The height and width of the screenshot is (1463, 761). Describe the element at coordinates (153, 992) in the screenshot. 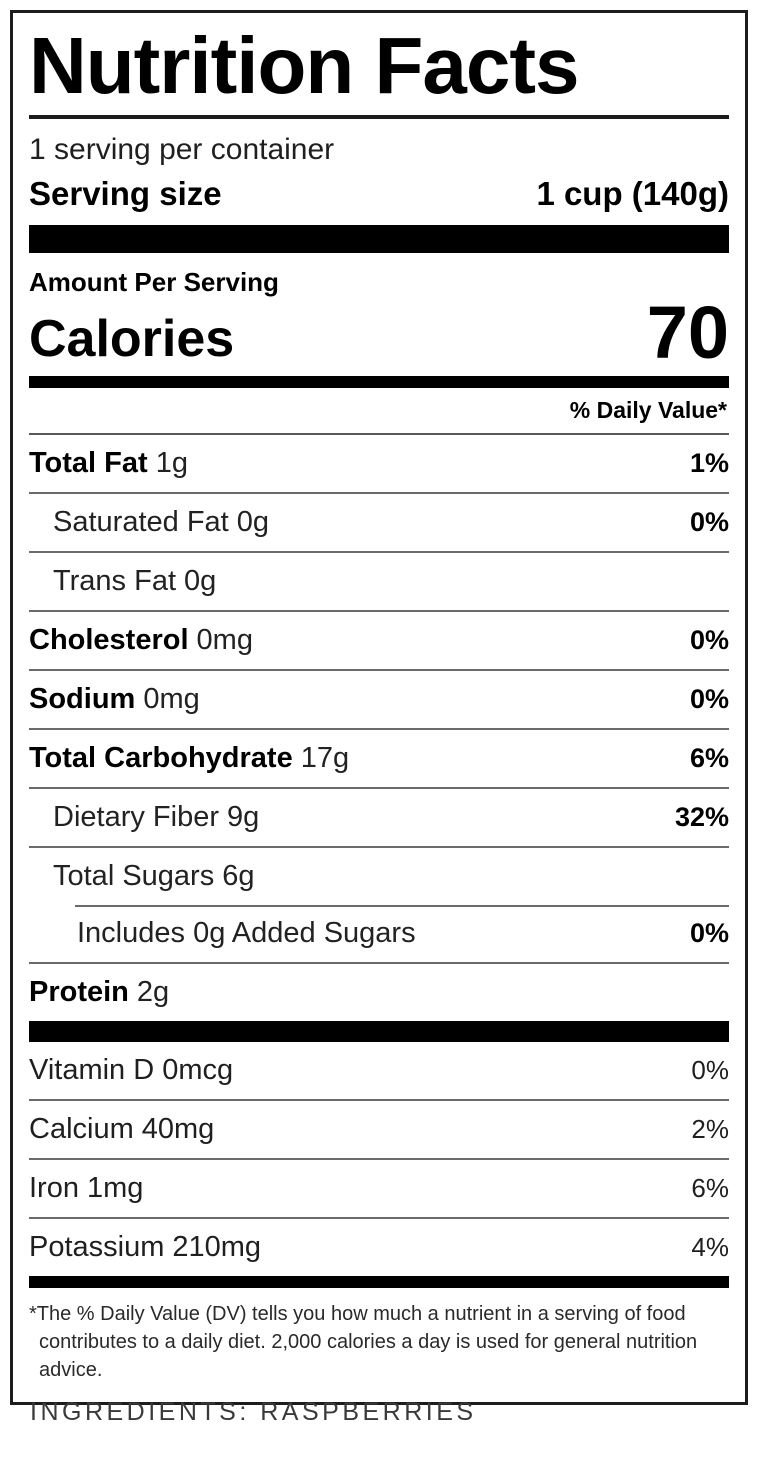

I see `nutrient-amount: 2g` at that location.